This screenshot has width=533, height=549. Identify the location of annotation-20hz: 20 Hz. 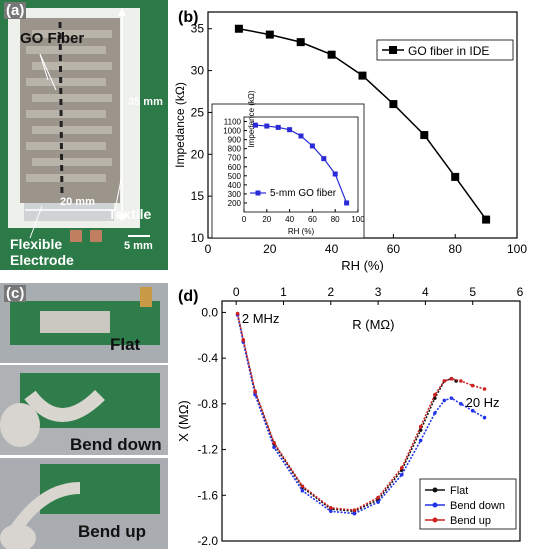
(483, 402).